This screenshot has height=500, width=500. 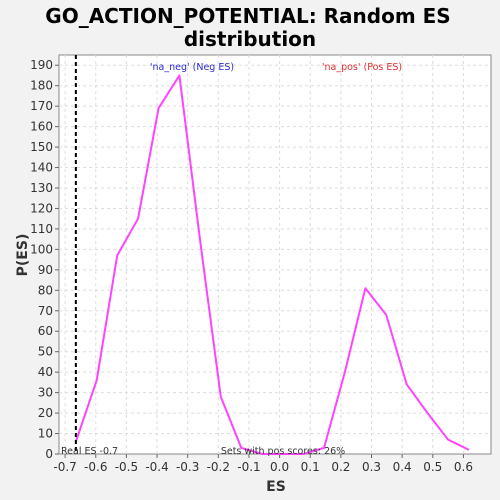 I want to click on annotation-real-es: Real ES -0.7, so click(x=89, y=451).